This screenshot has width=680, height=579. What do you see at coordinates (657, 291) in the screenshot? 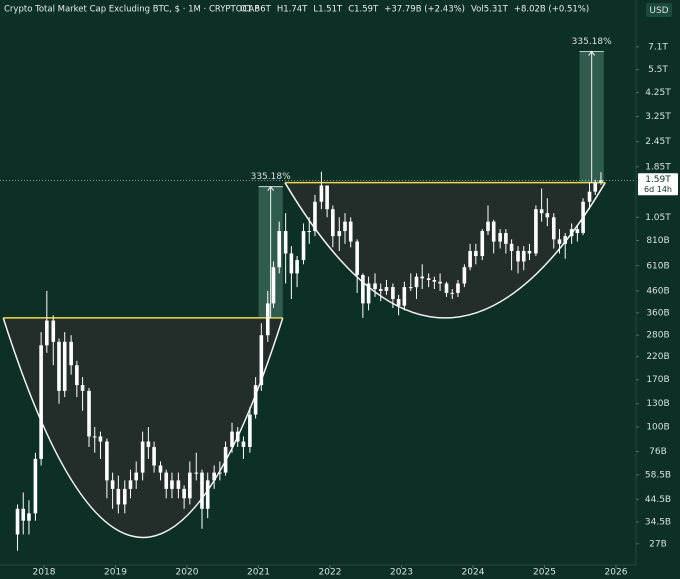
I see `y-tick-label: 460B` at bounding box center [657, 291].